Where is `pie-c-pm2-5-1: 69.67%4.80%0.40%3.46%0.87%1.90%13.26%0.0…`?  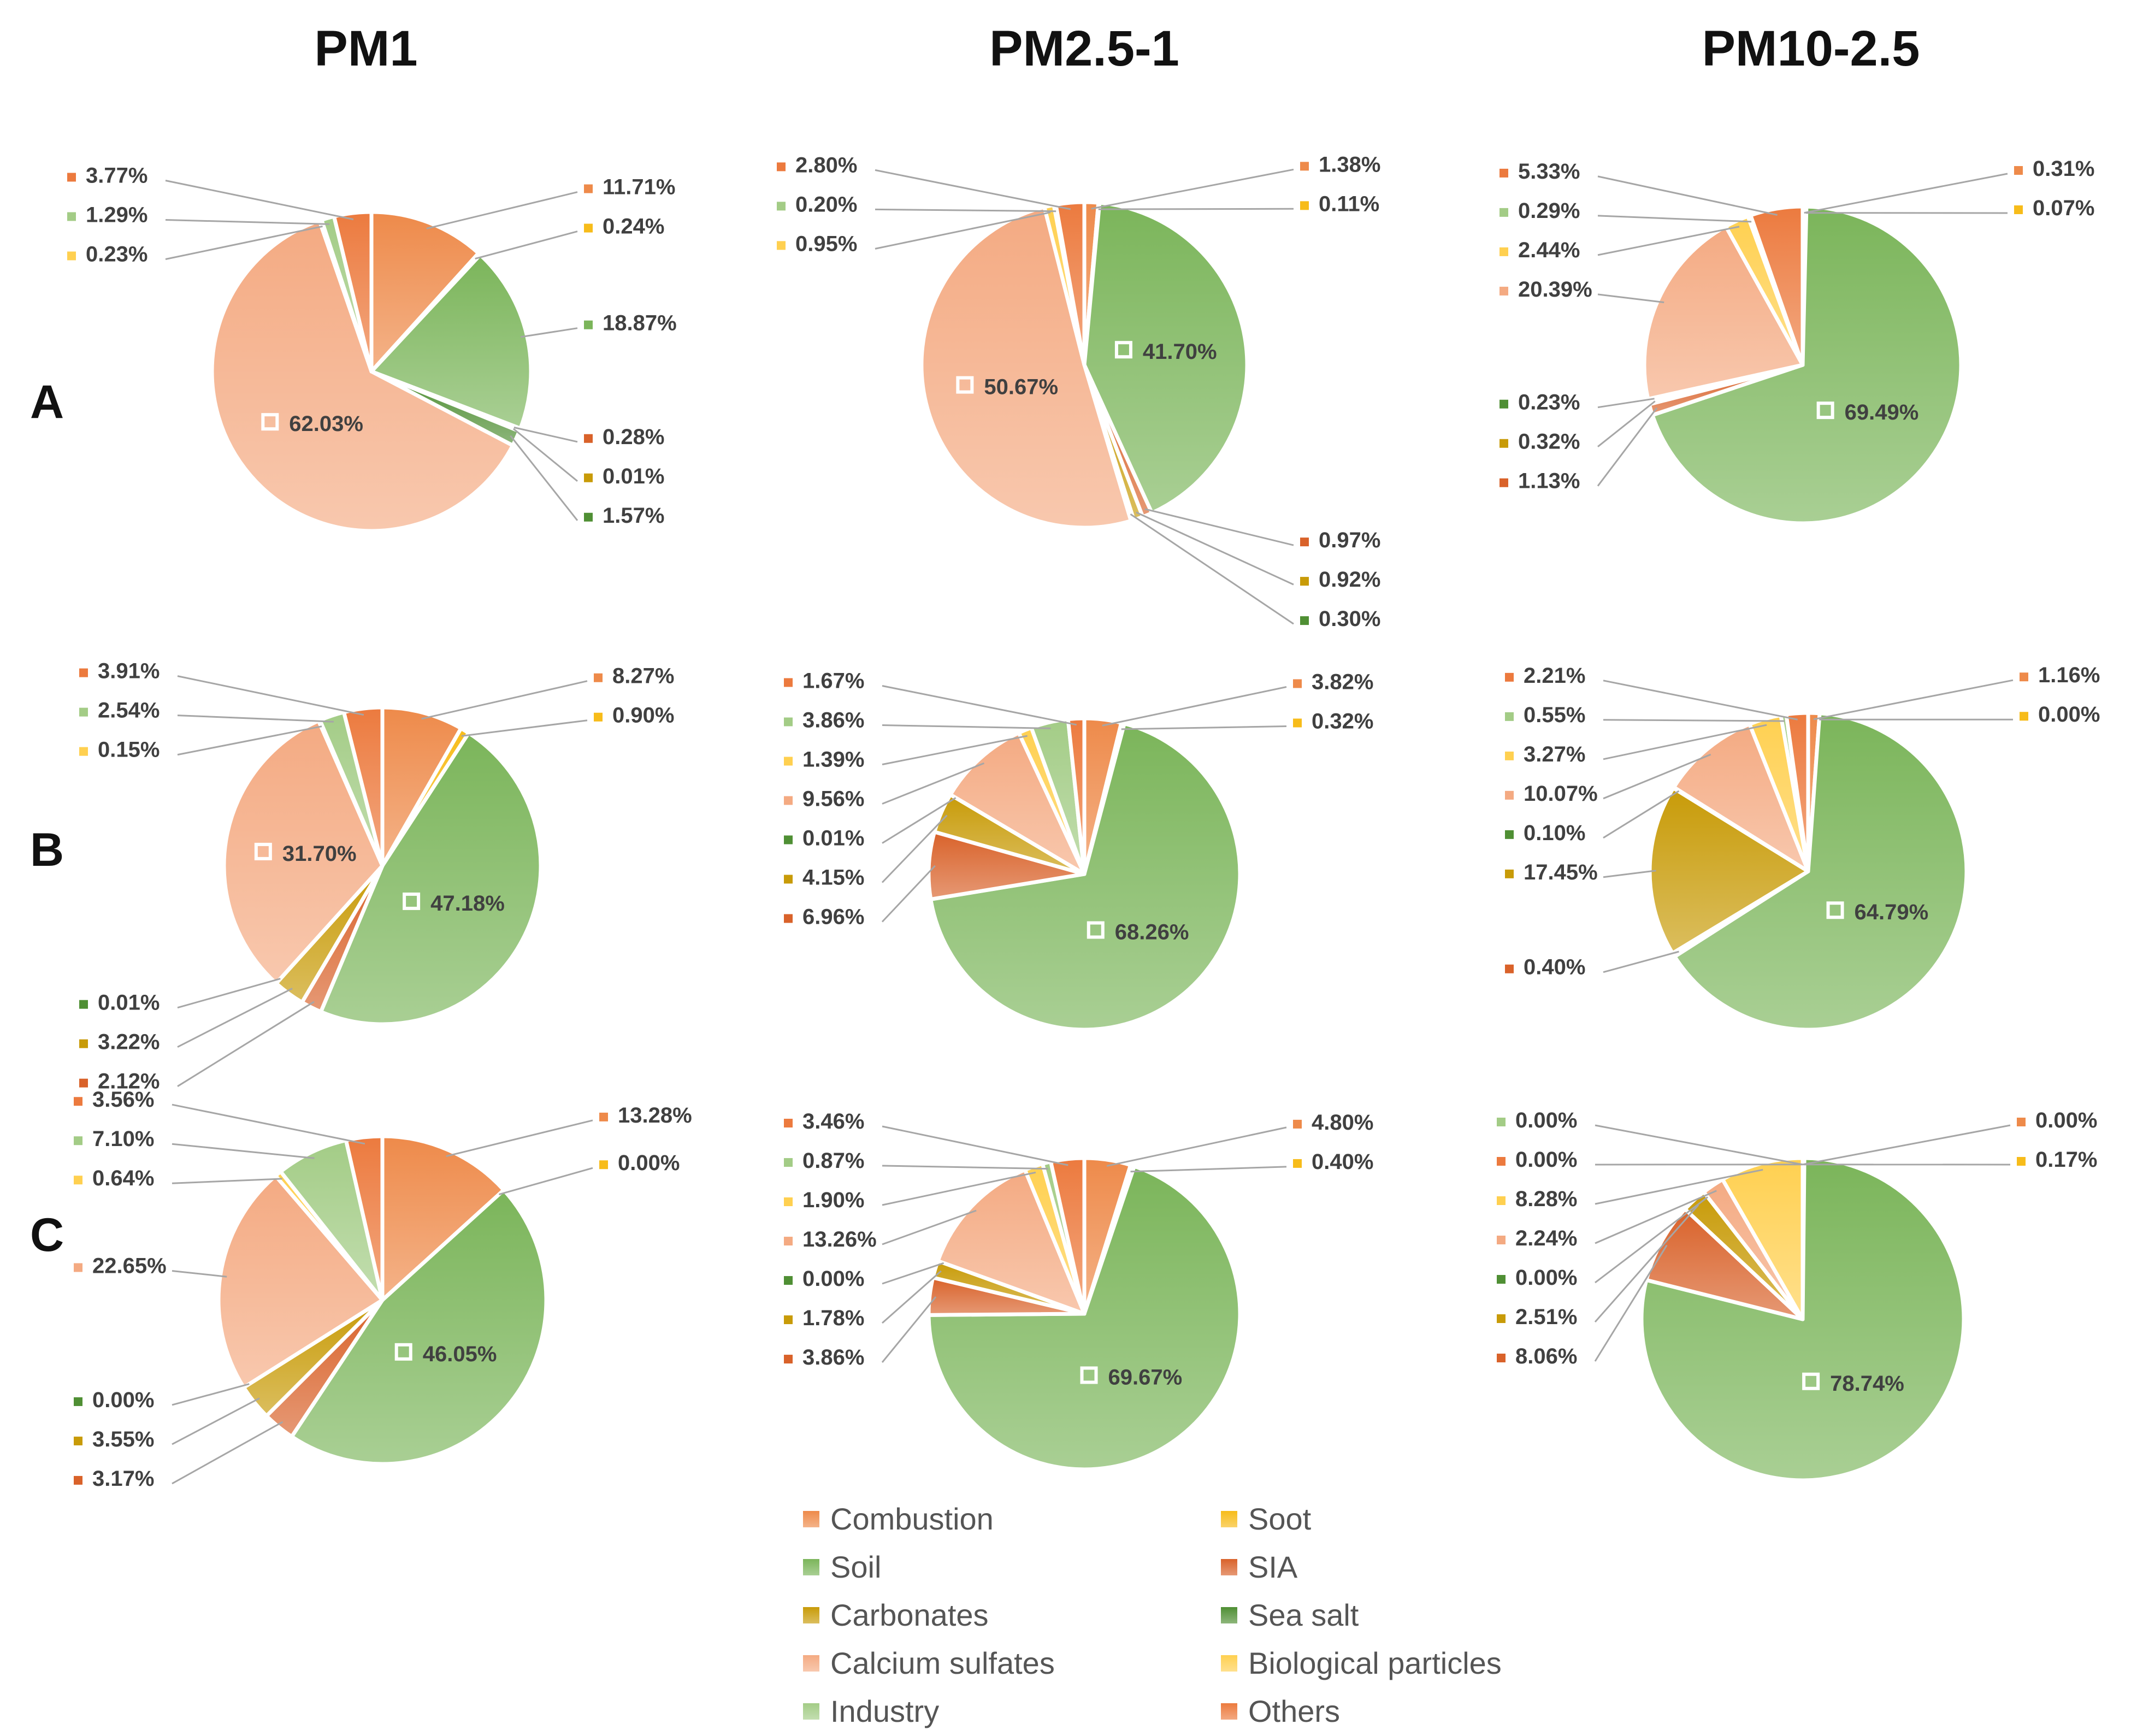
pie-c-pm2-5-1: 69.67%4.80%0.40%3.46%0.87%1.90%13.26%0.0… is located at coordinates (1079, 1289).